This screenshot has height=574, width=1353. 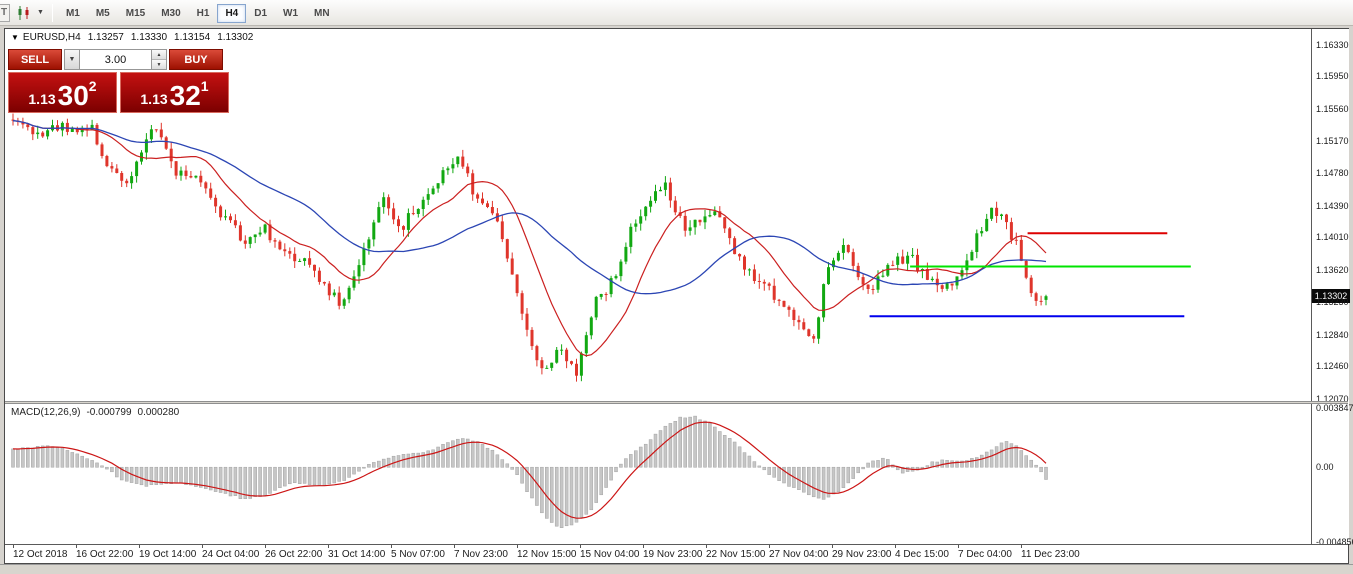 I want to click on symbol-timeframe: EURUSD,H4, so click(x=51, y=37).